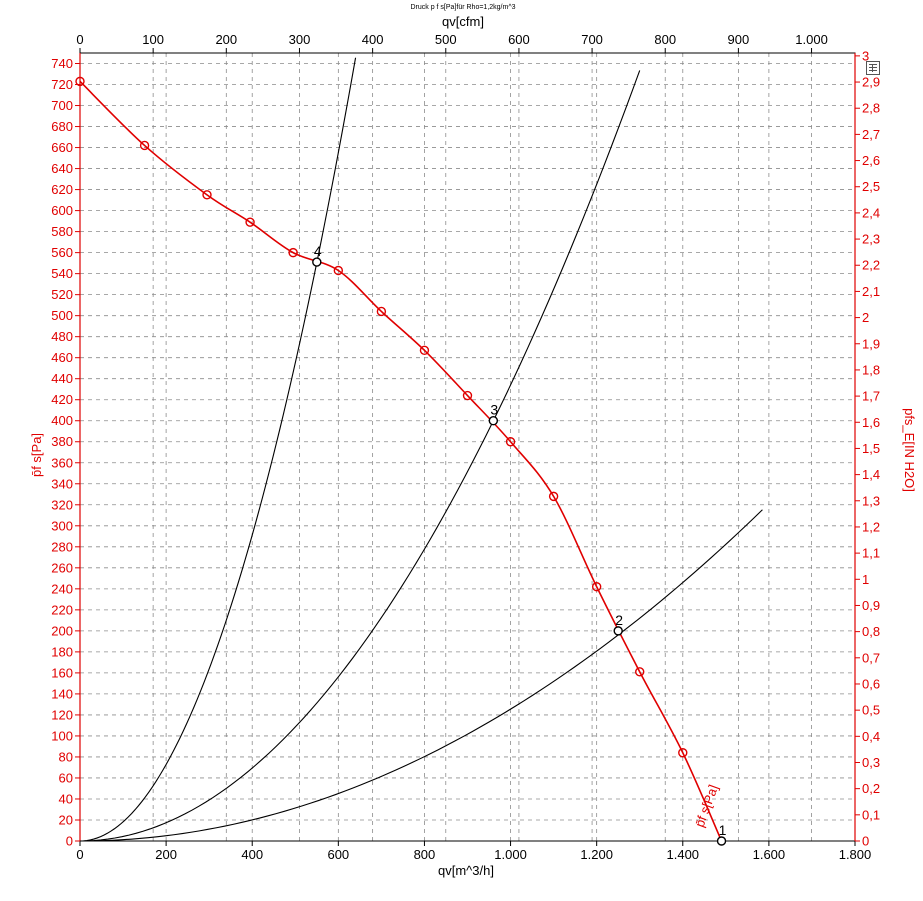 This screenshot has height=901, width=923. What do you see at coordinates (62, 609) in the screenshot?
I see `y-tick-label: 220` at bounding box center [62, 609].